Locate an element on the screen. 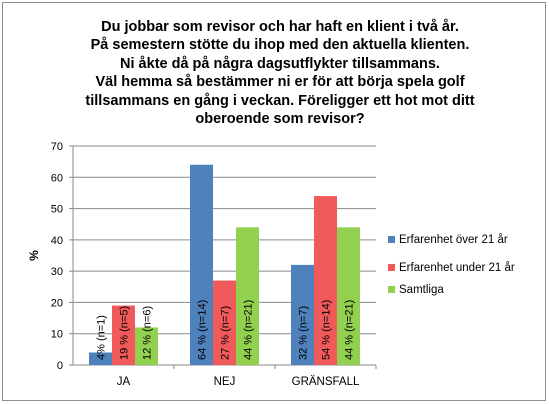 Image resolution: width=549 pixels, height=404 pixels. legend-label: Samtliga is located at coordinates (421, 290).